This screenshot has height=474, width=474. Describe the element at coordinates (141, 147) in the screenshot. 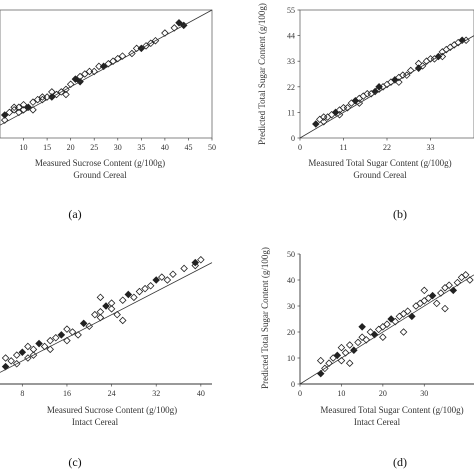

I see `x-tick-label: 35` at that location.